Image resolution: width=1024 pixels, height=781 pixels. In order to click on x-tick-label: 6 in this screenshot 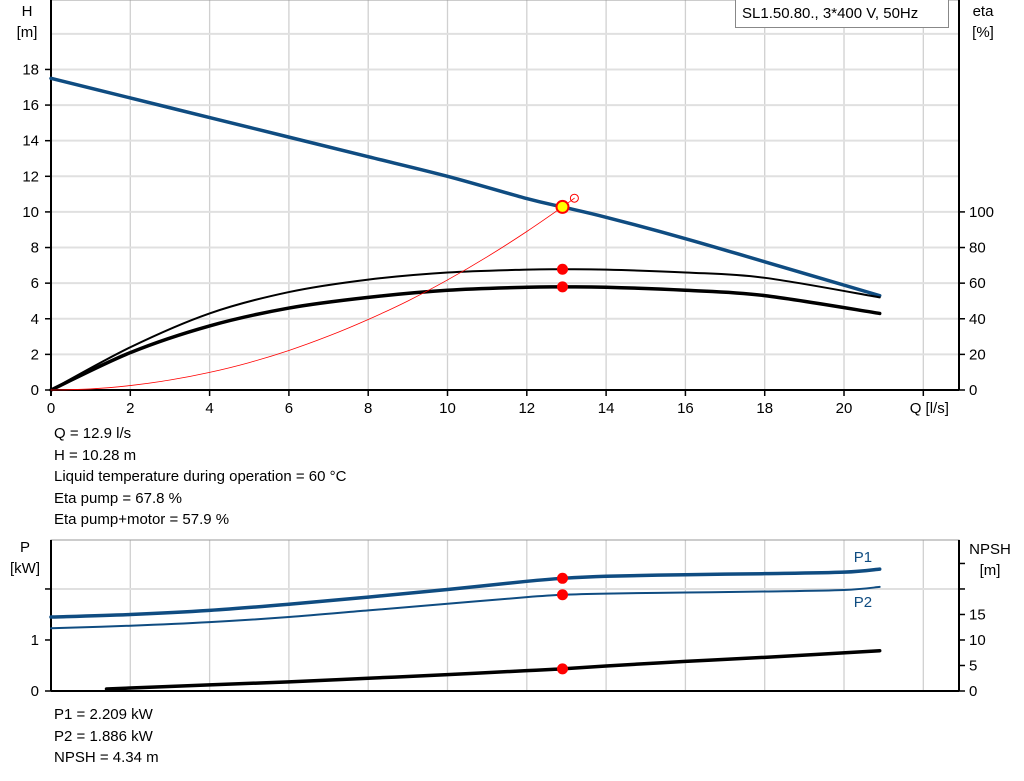, I will do `click(289, 408)`.